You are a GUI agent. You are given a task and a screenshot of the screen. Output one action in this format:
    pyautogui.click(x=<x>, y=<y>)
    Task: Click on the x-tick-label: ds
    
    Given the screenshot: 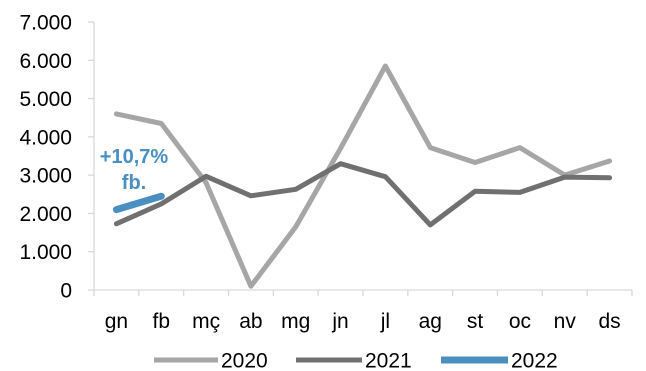 What is the action you would take?
    pyautogui.click(x=609, y=321)
    